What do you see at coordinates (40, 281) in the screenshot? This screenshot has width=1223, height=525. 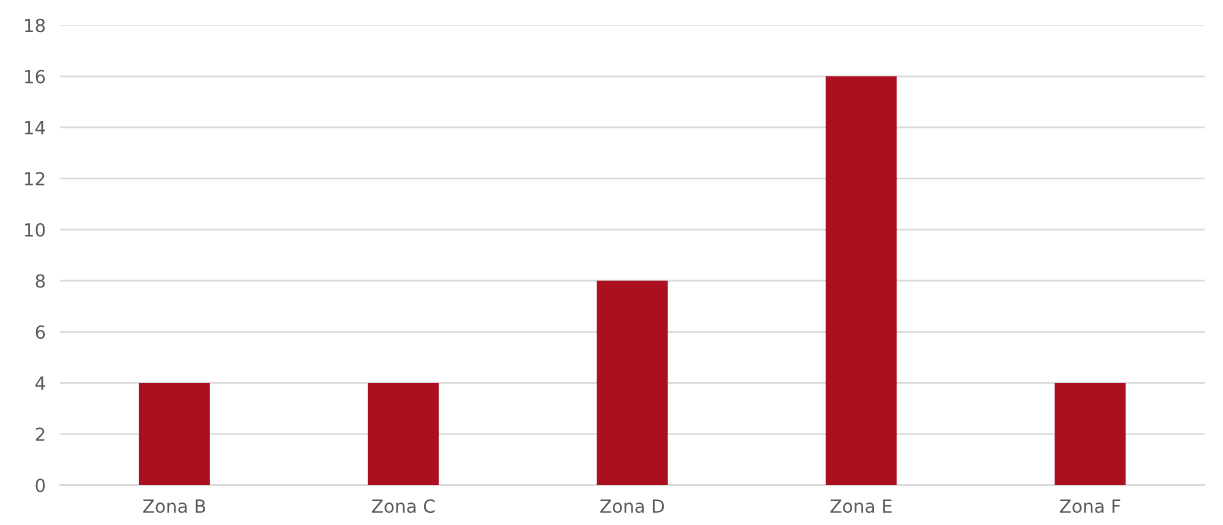 I see `y-tick-label: 8` at bounding box center [40, 281].